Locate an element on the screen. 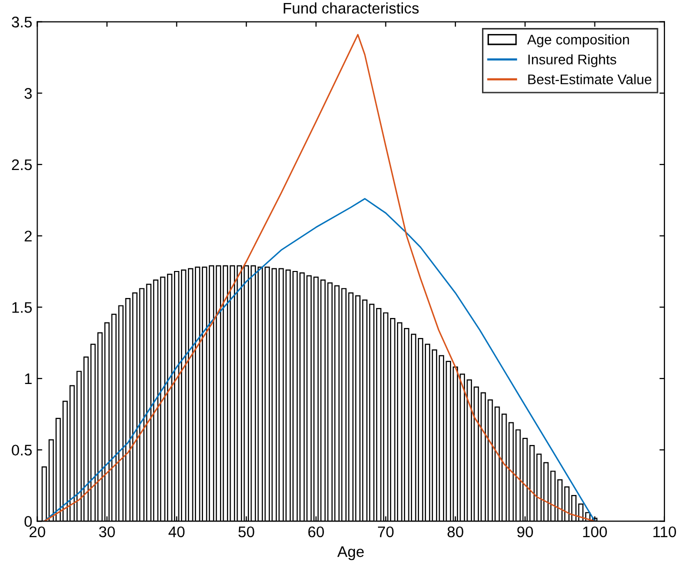 This screenshot has height=574, width=678. legend-label: Best-Estimate Value is located at coordinates (590, 79).